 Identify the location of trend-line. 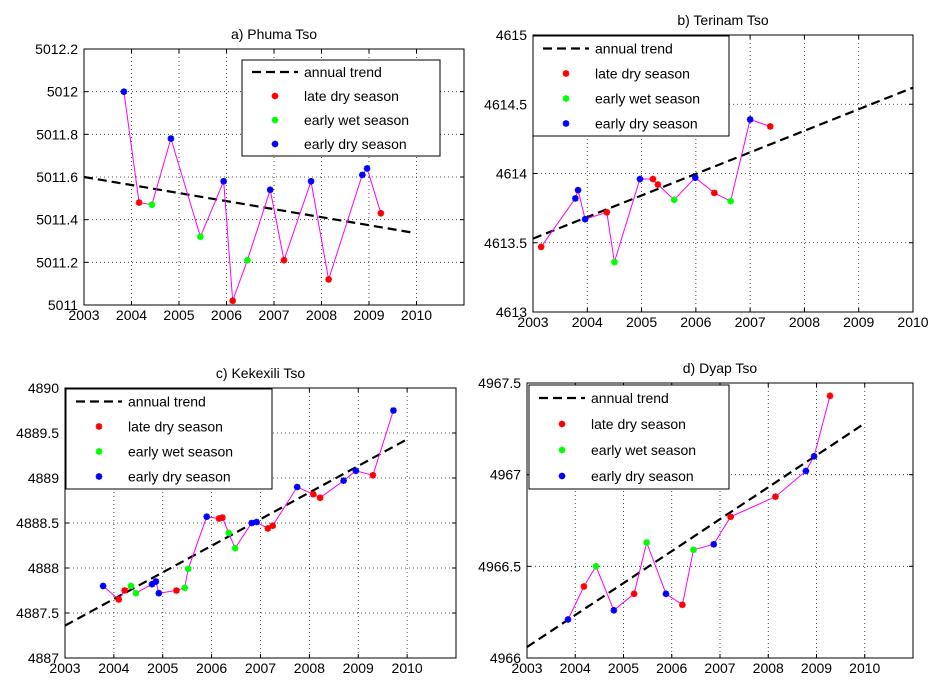
(696, 535).